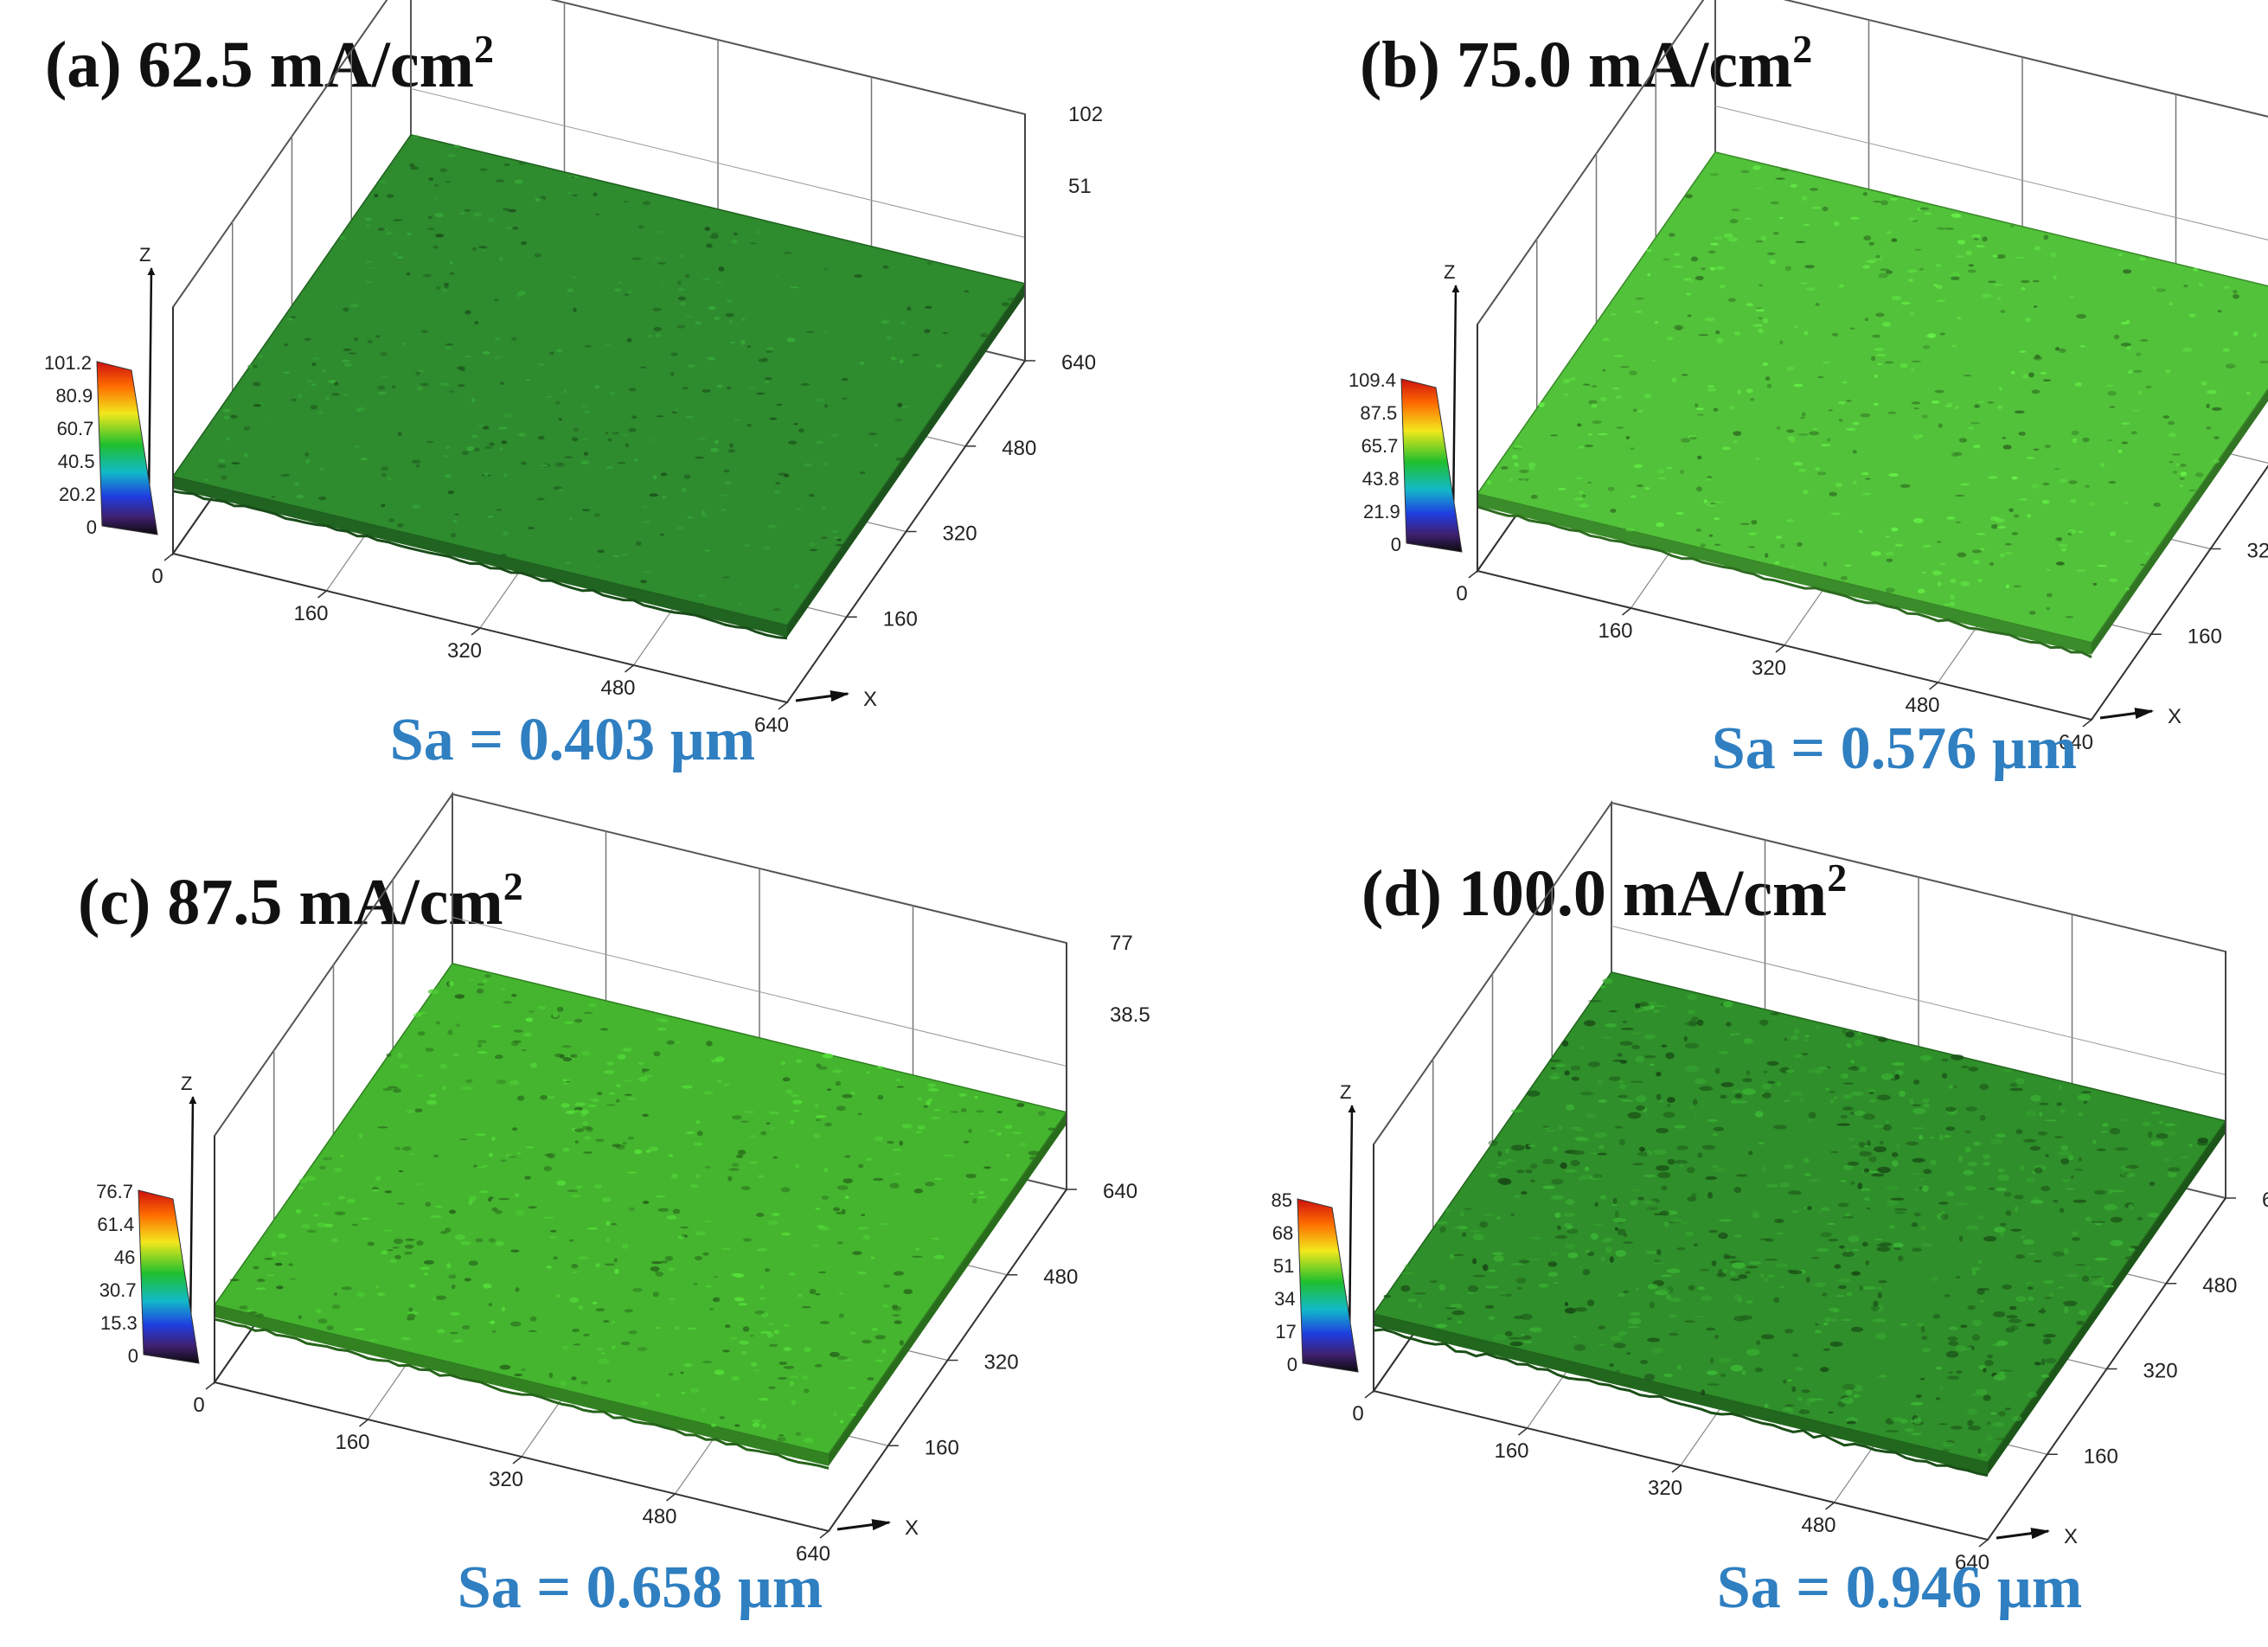 This screenshot has height=1647, width=2268. What do you see at coordinates (1372, 380) in the screenshot?
I see `colorbar-tick-label: 109.4` at bounding box center [1372, 380].